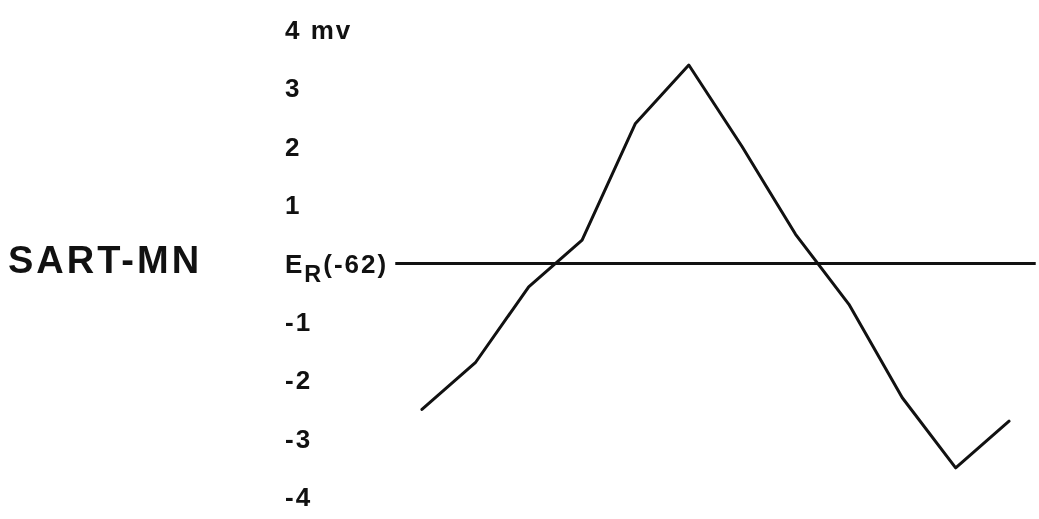 This screenshot has width=1039, height=519. Describe the element at coordinates (299, 438) in the screenshot. I see `y-tick-label: -3` at that location.